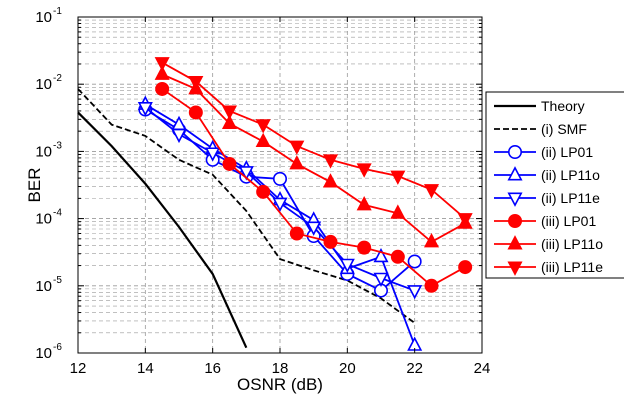 The height and width of the screenshot is (400, 624). What do you see at coordinates (347, 368) in the screenshot?
I see `x-tick-label: 20` at bounding box center [347, 368].